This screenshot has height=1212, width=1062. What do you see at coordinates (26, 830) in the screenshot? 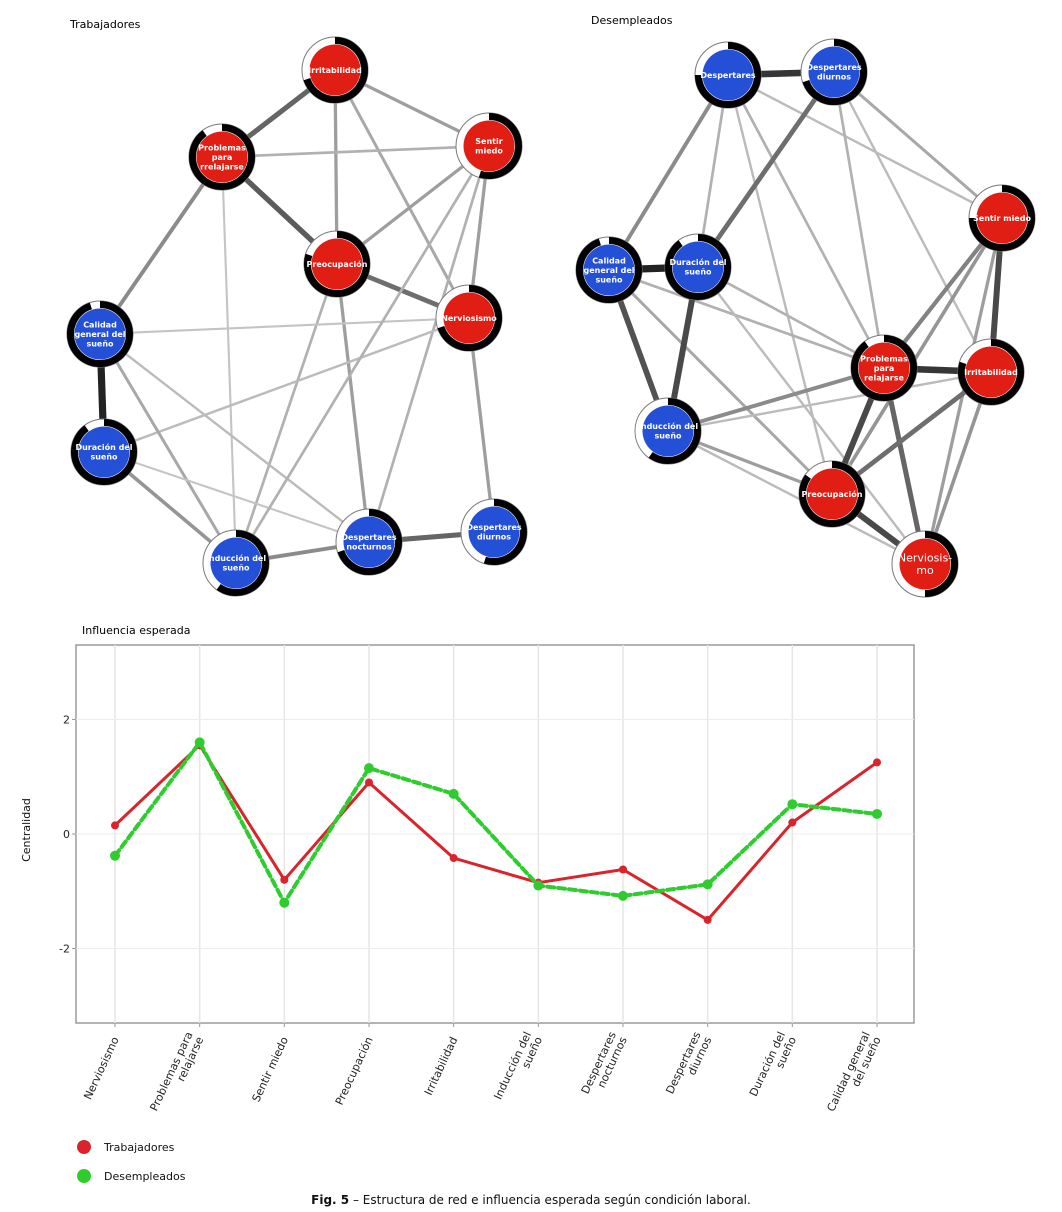
I see `y-axis-title: Centralidad` at bounding box center [26, 830].